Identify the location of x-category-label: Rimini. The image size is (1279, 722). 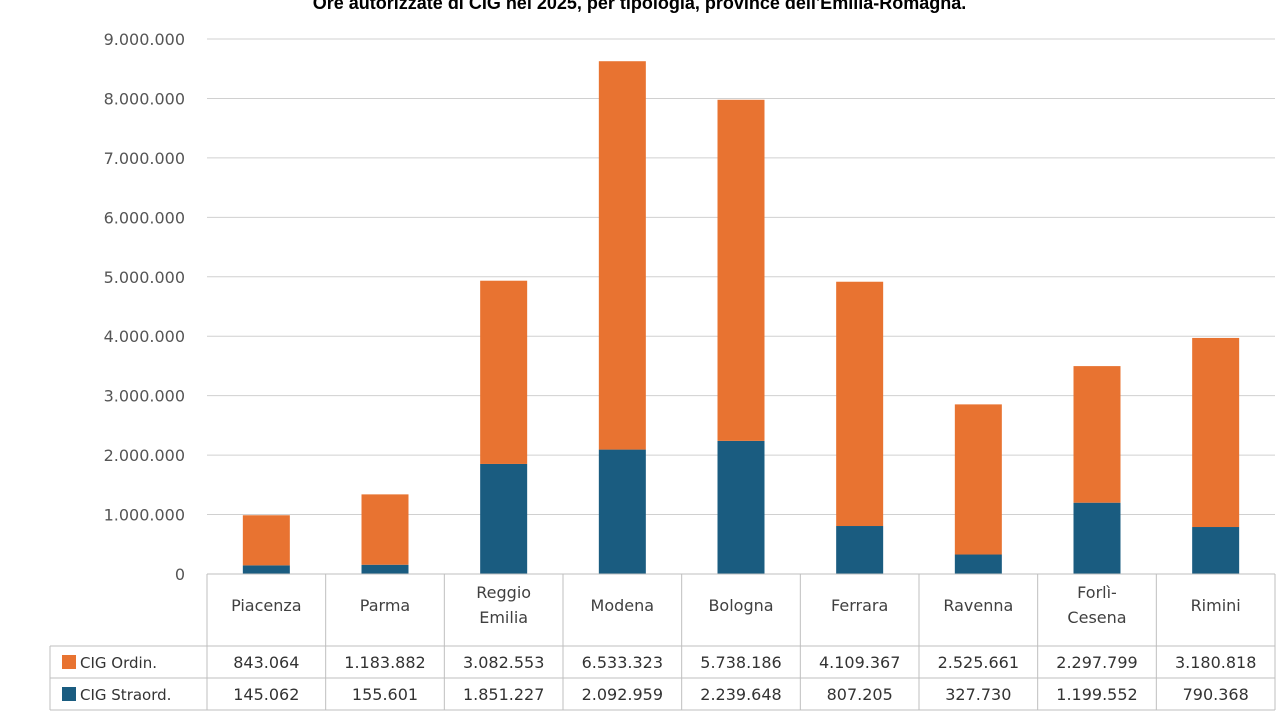
(1216, 605).